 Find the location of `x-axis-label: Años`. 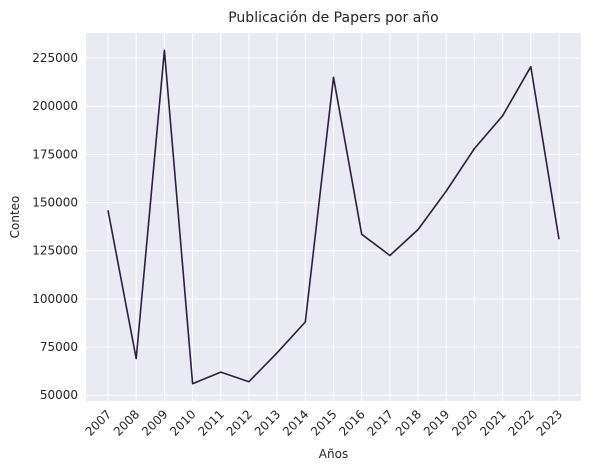

x-axis-label: Años is located at coordinates (333, 454).